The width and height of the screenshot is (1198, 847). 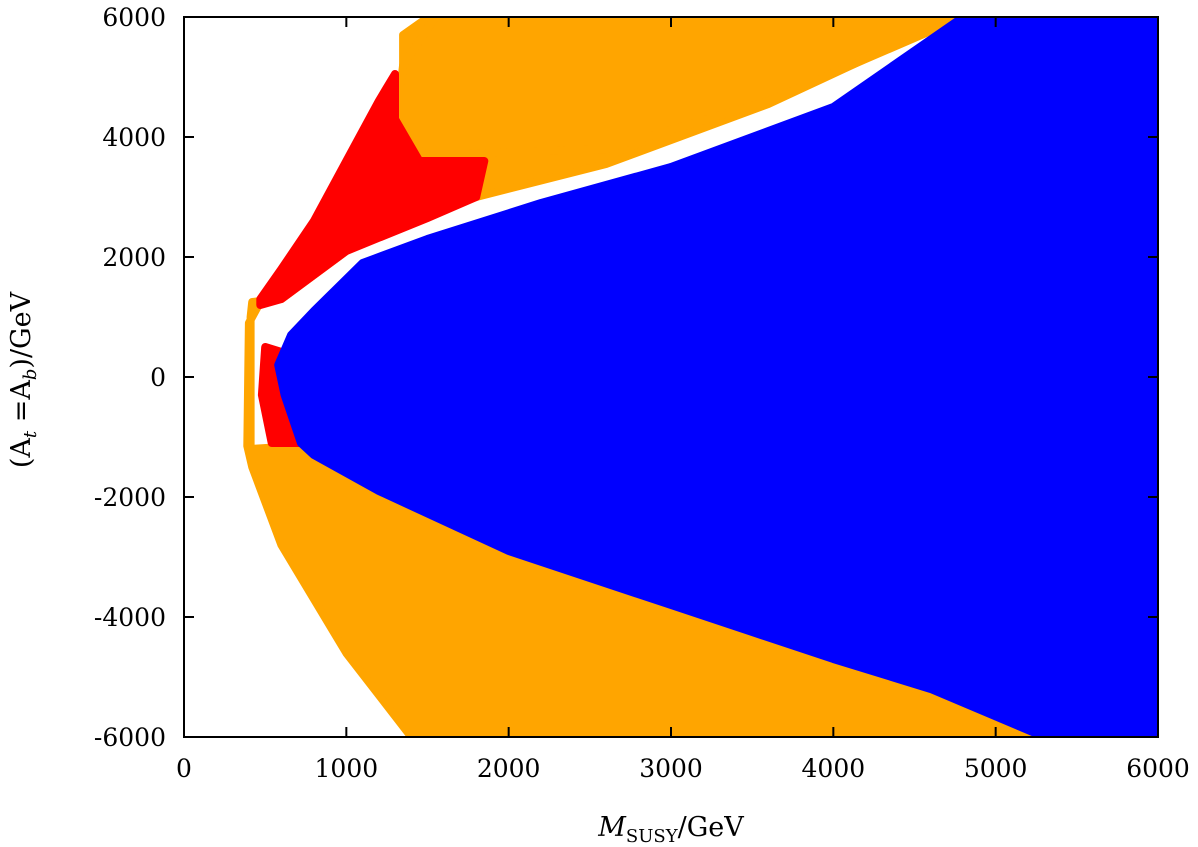 I want to click on x-tick-label: 3000, so click(x=671, y=768).